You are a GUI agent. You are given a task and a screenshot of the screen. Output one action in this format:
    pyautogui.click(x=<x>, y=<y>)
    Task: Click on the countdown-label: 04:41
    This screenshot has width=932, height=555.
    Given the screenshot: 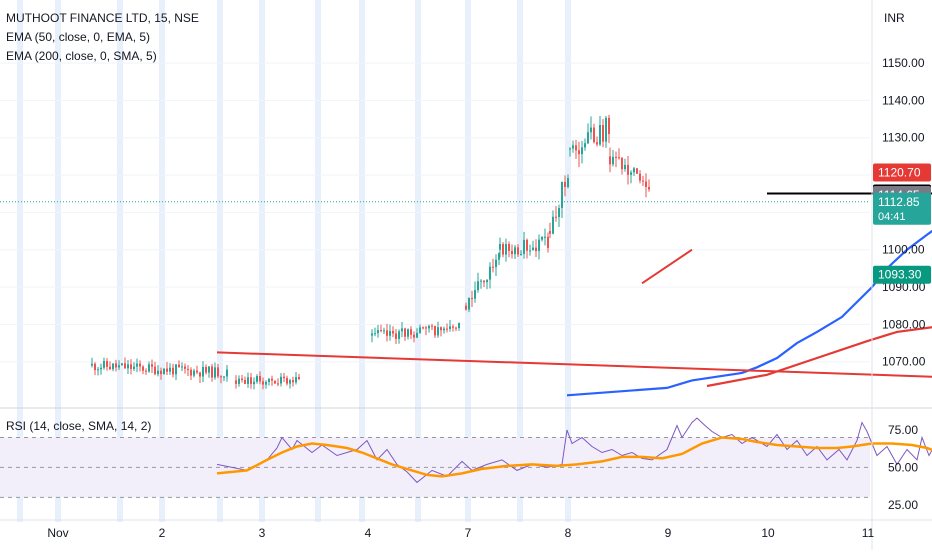 What is the action you would take?
    pyautogui.click(x=892, y=217)
    